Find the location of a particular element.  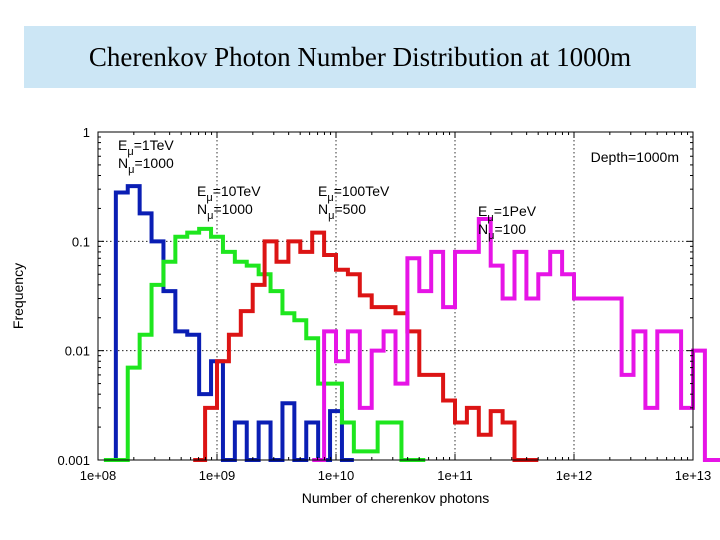

y-axis-label: Frequency is located at coordinates (18, 296).